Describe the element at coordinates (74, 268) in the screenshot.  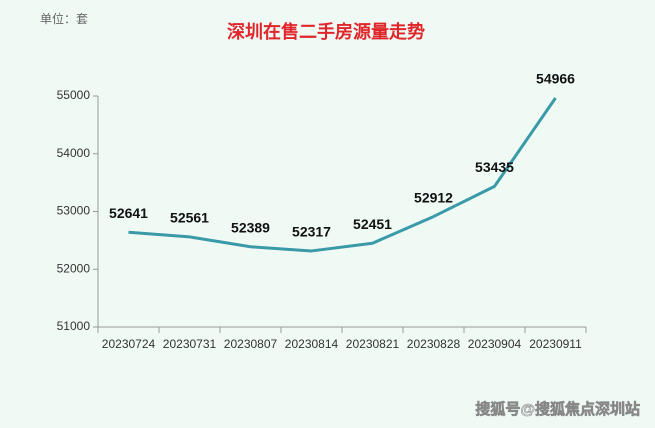
I see `y-tick-label: 52000` at that location.